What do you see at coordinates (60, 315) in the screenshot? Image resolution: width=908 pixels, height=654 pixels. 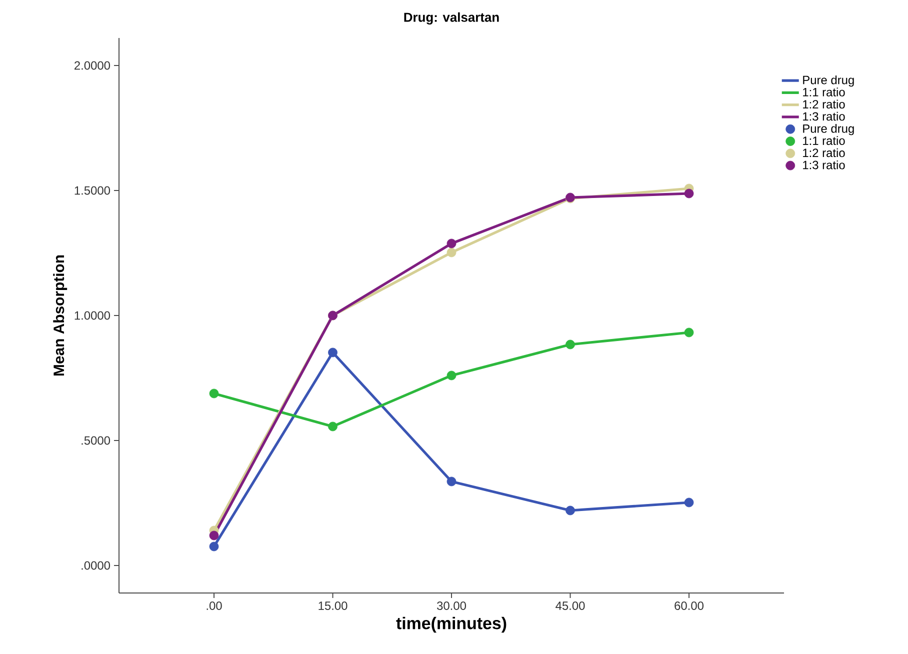 I see `y-axis-title: Mean Absorption` at bounding box center [60, 315].